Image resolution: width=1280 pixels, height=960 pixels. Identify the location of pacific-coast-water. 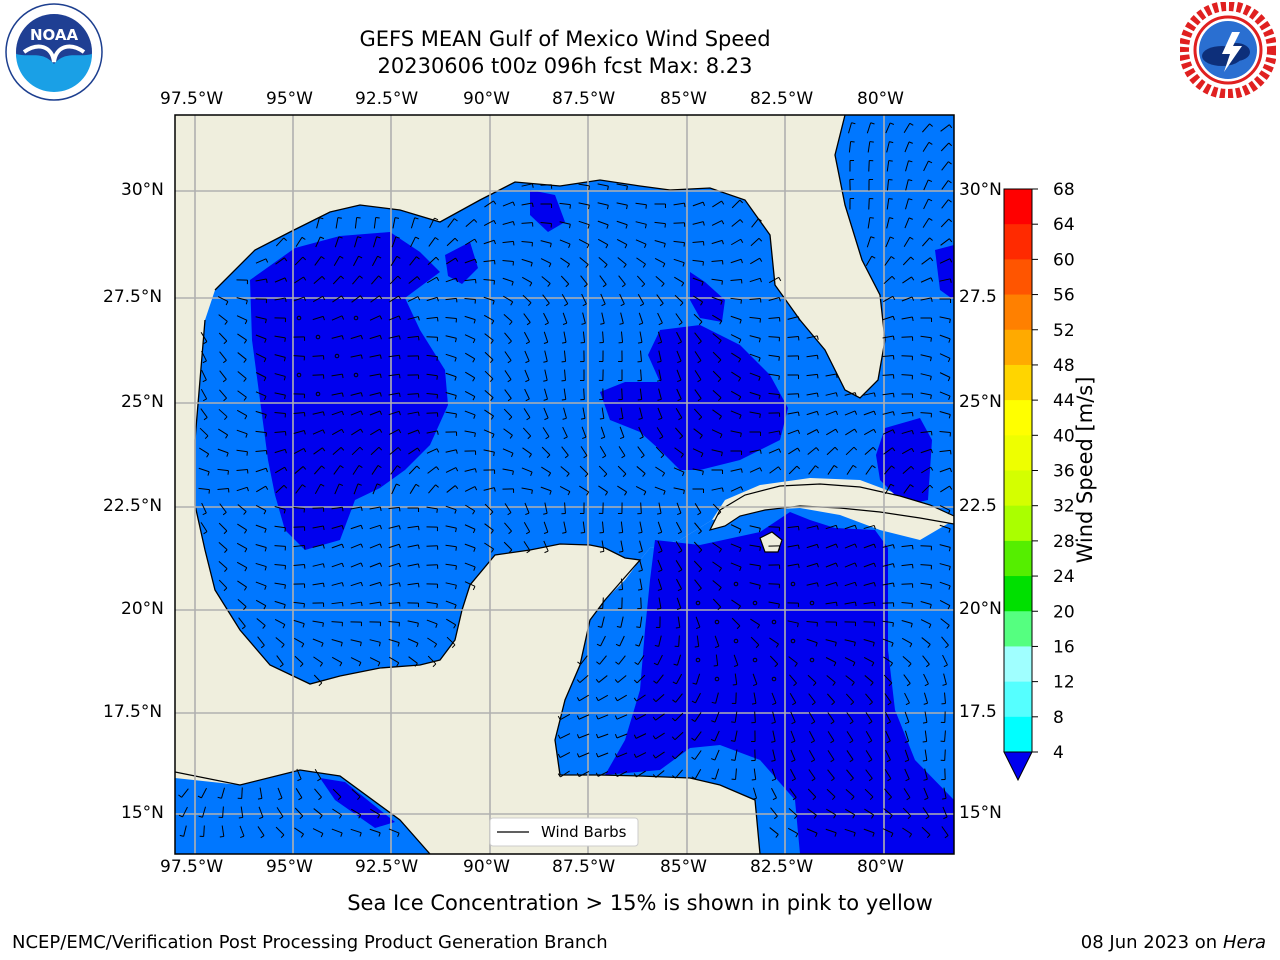
(302, 812).